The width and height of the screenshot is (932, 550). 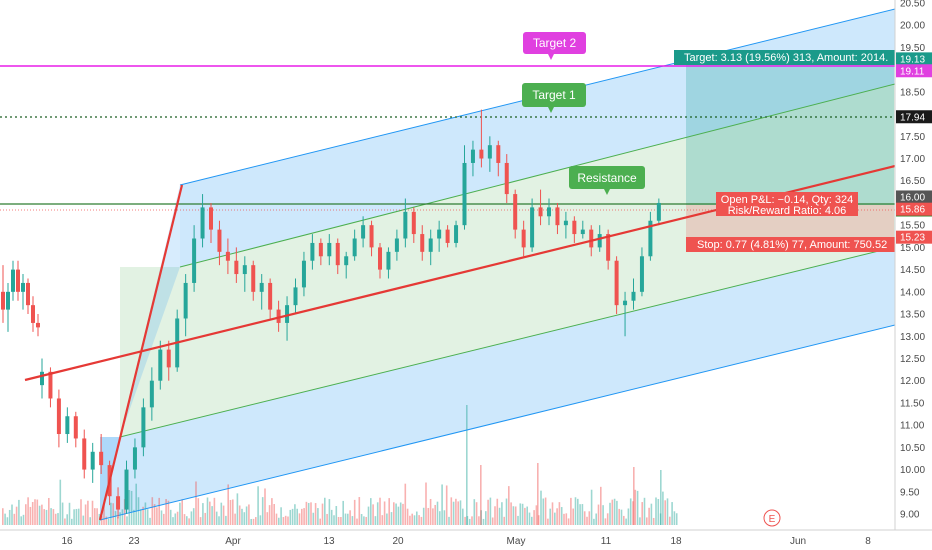 I want to click on open-pl-text: Open P&L: −0.14, Qty: 324, so click(x=787, y=200).